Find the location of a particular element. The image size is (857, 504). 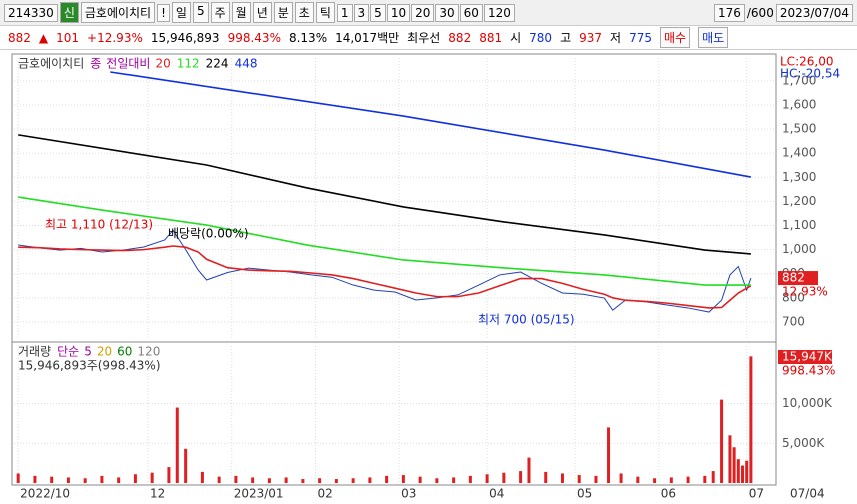

count: 176 is located at coordinates (729, 12).